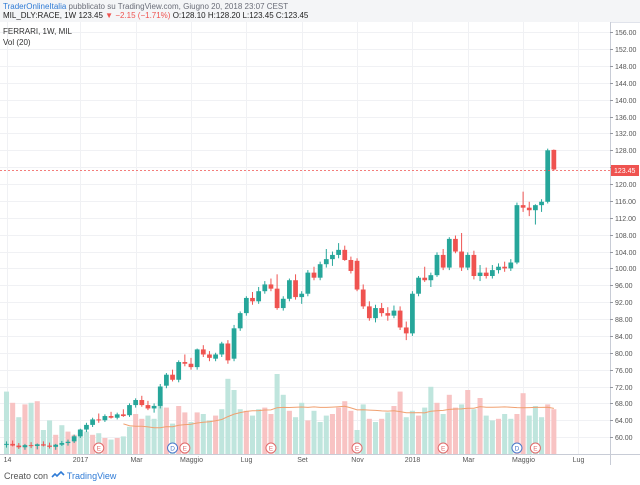 The image size is (640, 485). Describe the element at coordinates (626, 84) in the screenshot. I see `price-tick-label: 144.00` at that location.